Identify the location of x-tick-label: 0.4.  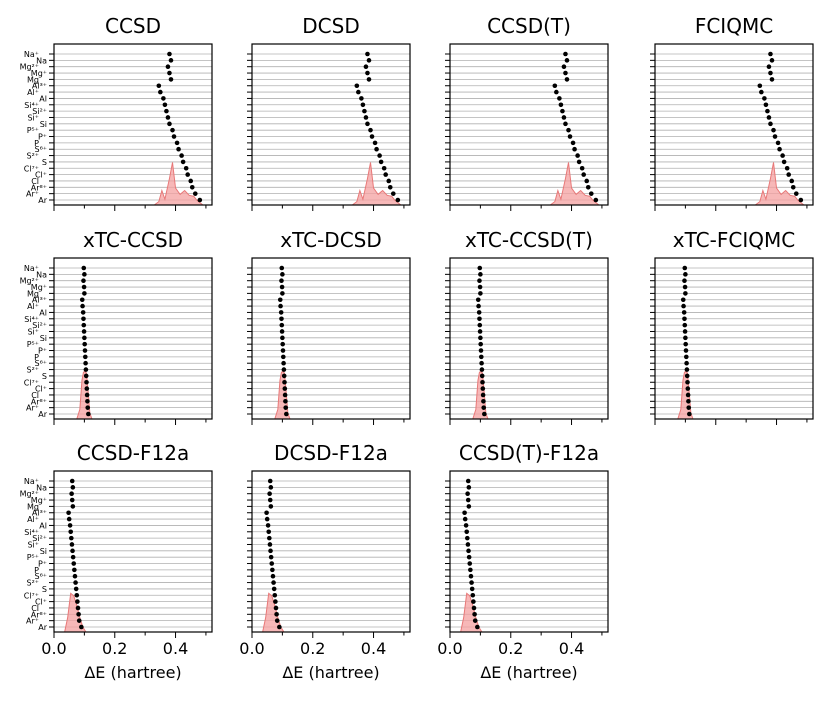
(571, 648).